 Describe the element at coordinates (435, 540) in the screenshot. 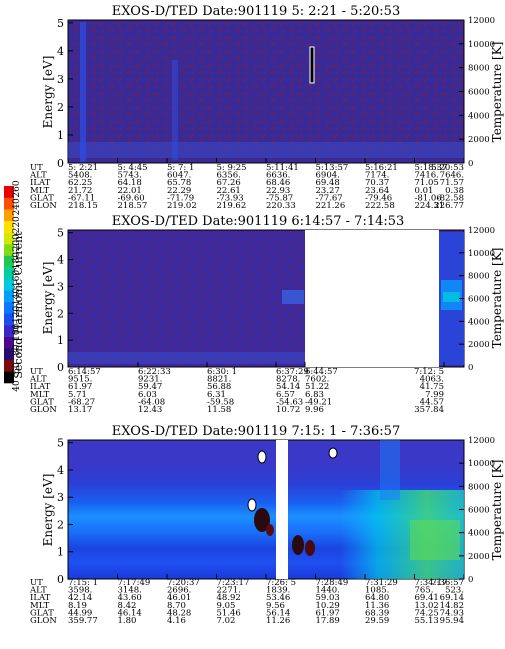

I see `panel-3-teal-patch` at that location.